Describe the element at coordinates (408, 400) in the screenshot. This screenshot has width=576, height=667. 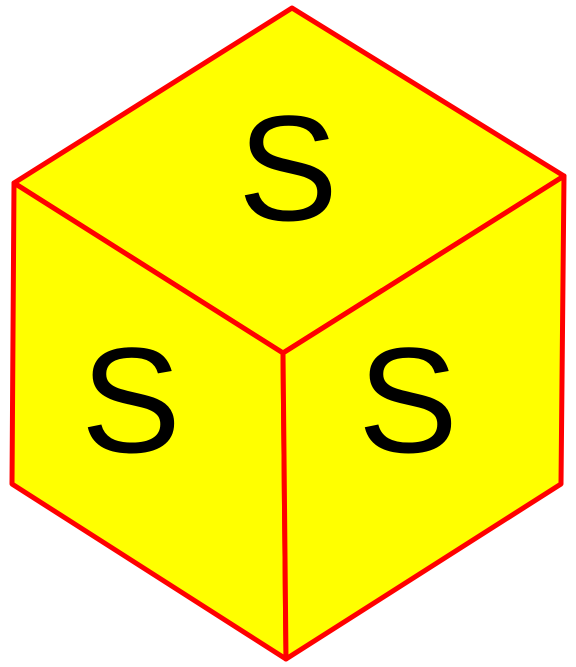
I see `right-face-letter: S` at that location.